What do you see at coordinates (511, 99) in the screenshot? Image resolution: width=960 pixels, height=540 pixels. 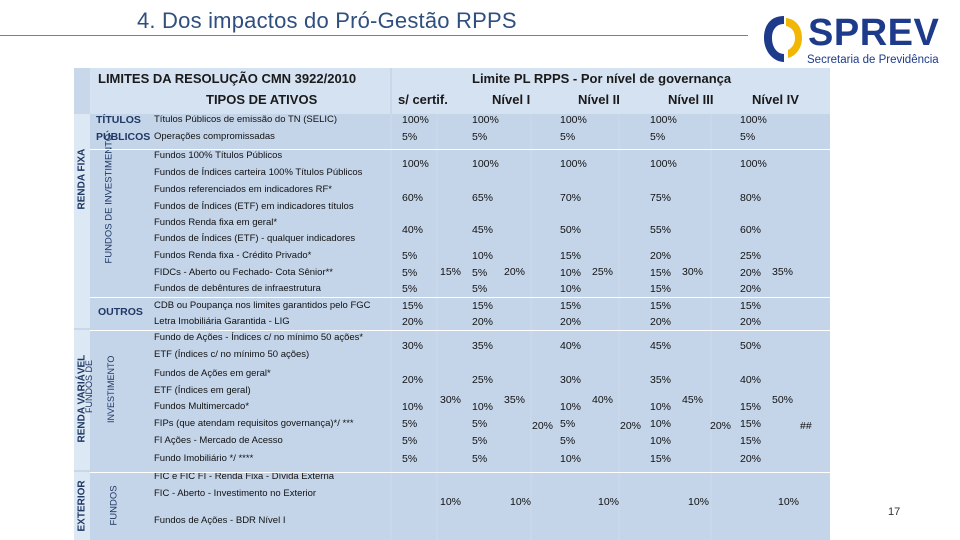 I see `level-nivel-i: Nível I` at bounding box center [511, 99].